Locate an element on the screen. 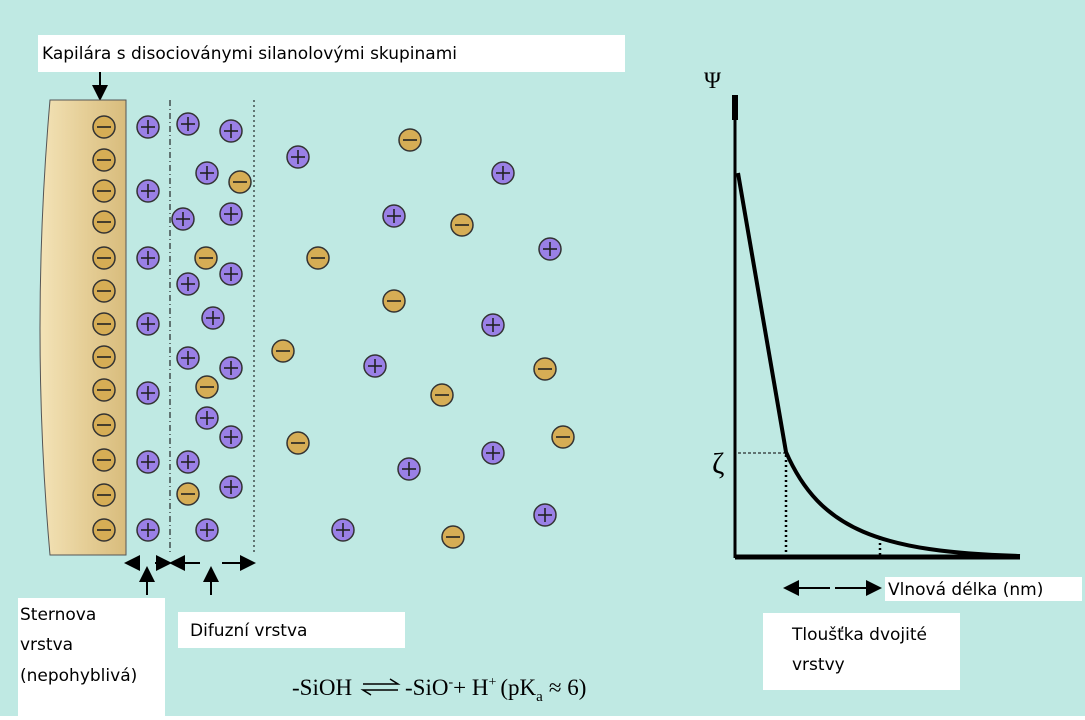 This screenshot has height=720, width=1085. equation: -SiOH is located at coordinates (322, 687).